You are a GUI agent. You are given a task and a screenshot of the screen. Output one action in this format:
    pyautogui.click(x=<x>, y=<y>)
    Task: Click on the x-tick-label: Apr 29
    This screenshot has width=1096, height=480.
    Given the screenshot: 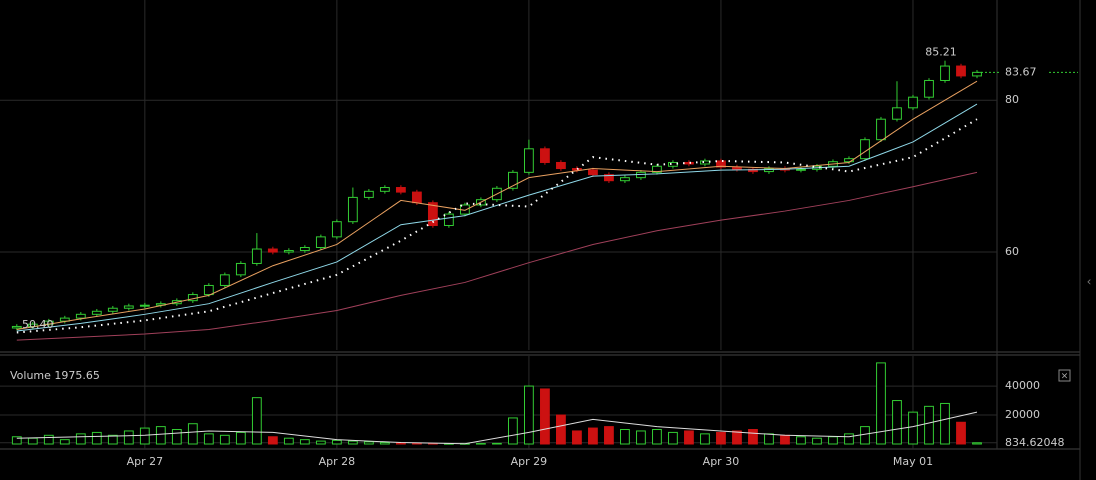 What is the action you would take?
    pyautogui.click(x=529, y=461)
    